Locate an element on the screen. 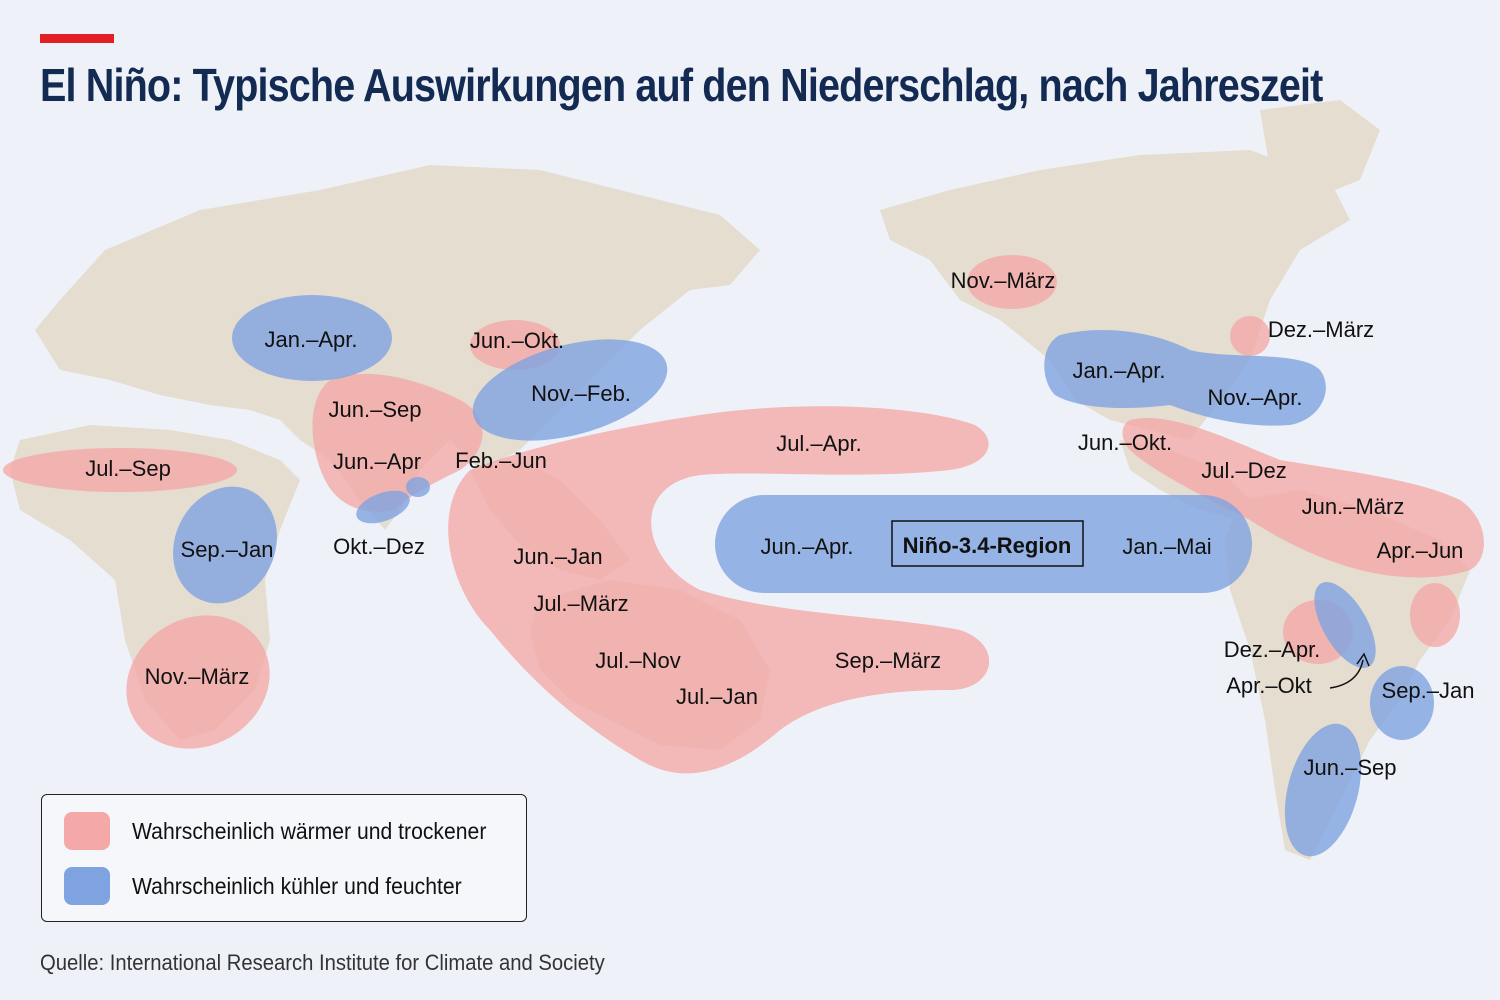  accent-bar is located at coordinates (77, 38).